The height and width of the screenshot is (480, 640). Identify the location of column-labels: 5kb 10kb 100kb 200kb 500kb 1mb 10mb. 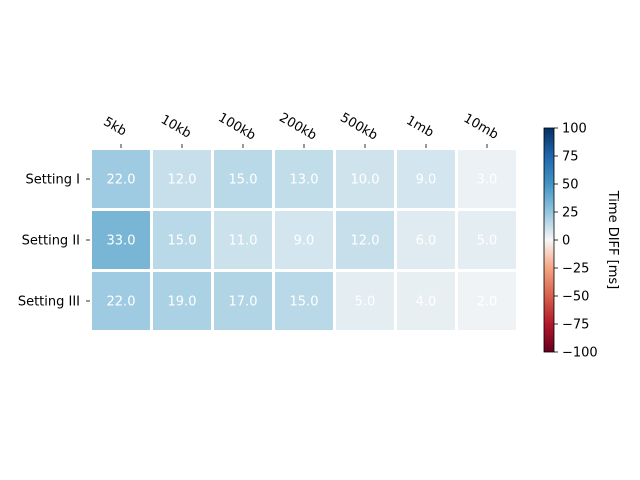
(301, 129).